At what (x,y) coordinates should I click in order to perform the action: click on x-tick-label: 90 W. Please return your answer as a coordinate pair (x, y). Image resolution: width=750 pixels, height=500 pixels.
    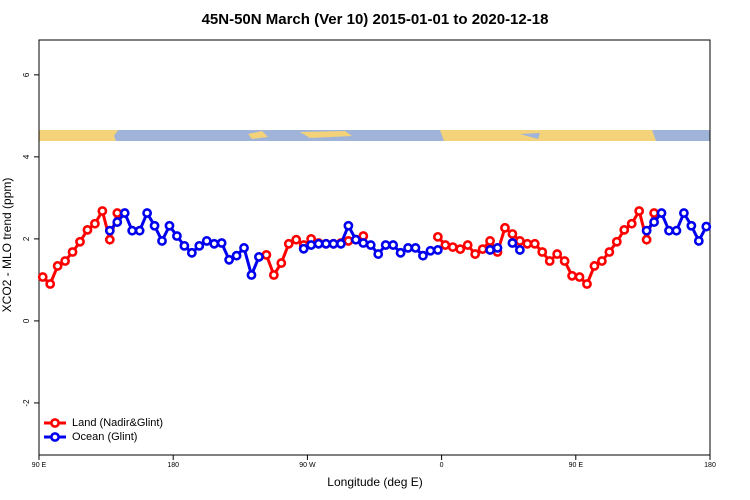
    Looking at the image, I should click on (307, 465).